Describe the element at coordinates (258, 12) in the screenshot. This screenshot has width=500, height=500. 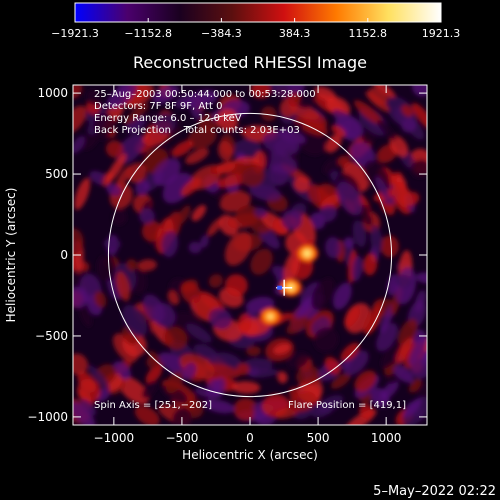
I see `colorbar-bar` at that location.